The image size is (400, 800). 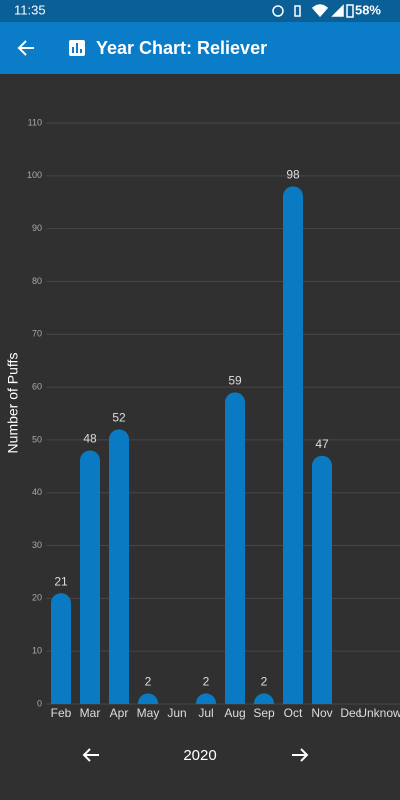 What do you see at coordinates (37, 545) in the screenshot?
I see `y-tick-label: 30` at bounding box center [37, 545].